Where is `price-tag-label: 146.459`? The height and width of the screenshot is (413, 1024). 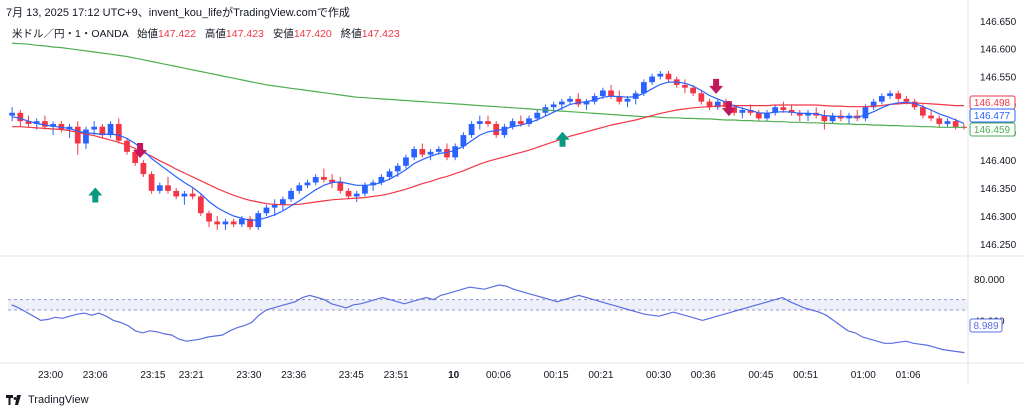
price-tag-label: 146.459 is located at coordinates (992, 130).